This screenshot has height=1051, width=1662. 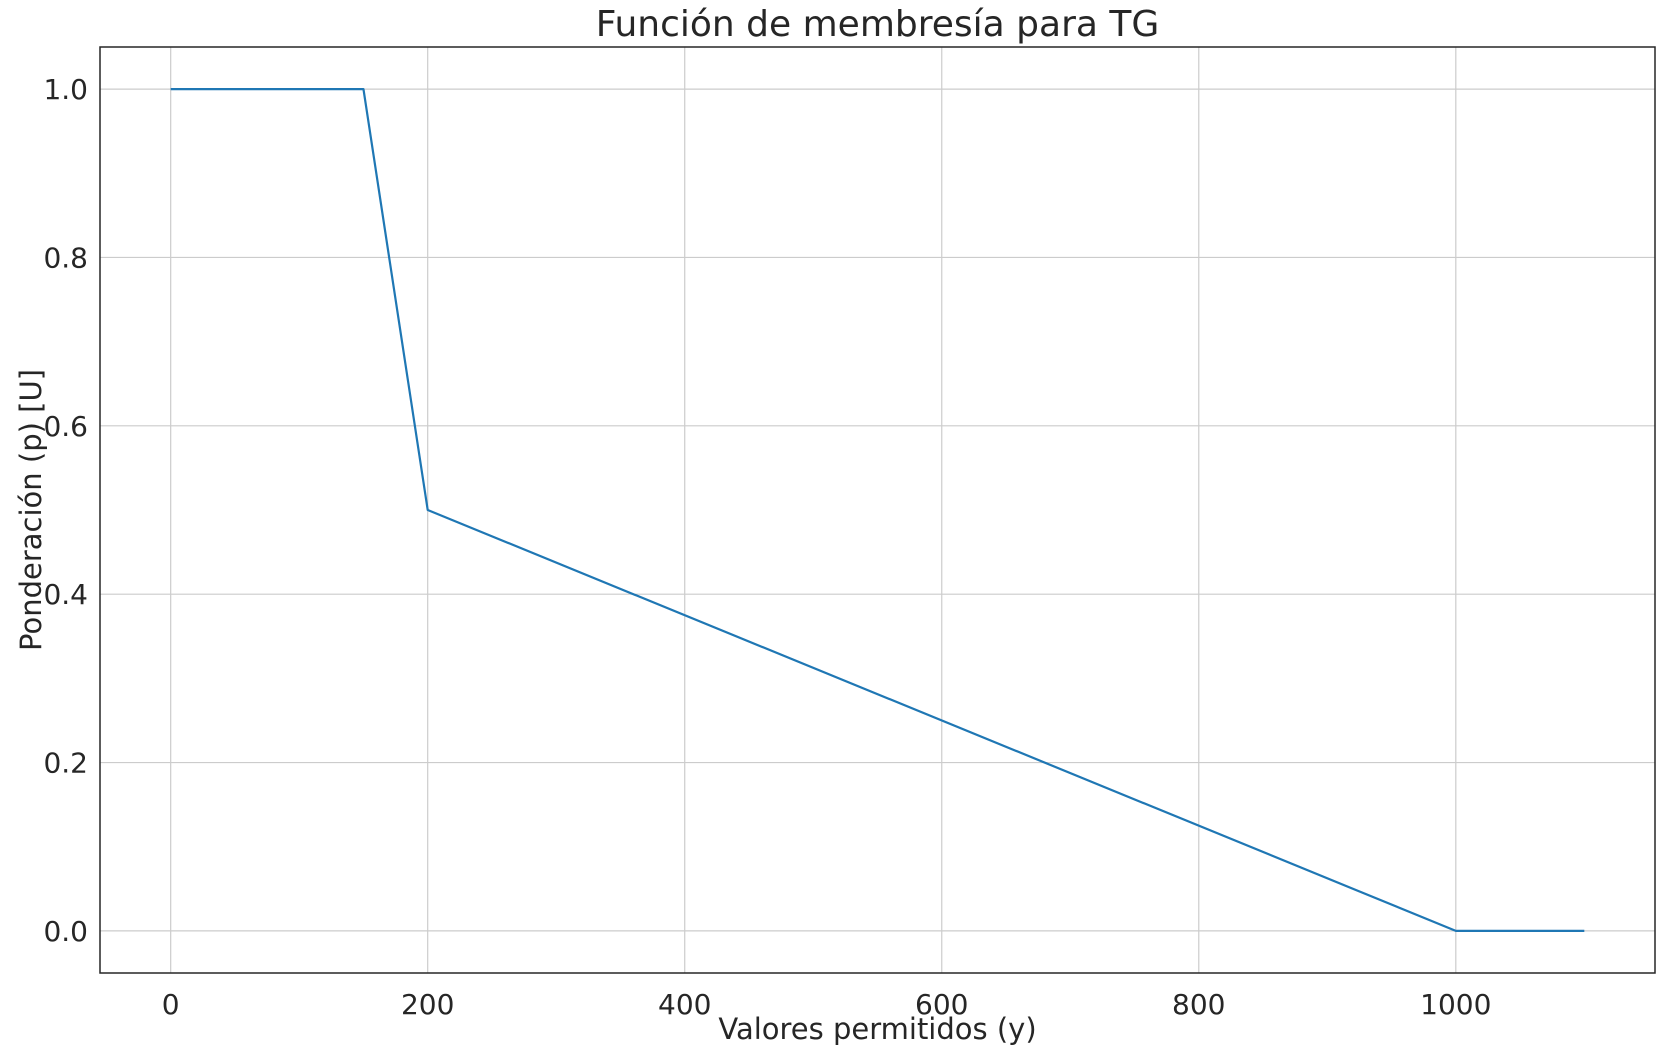 What do you see at coordinates (65, 594) in the screenshot?
I see `y-tick-label: 0.4` at bounding box center [65, 594].